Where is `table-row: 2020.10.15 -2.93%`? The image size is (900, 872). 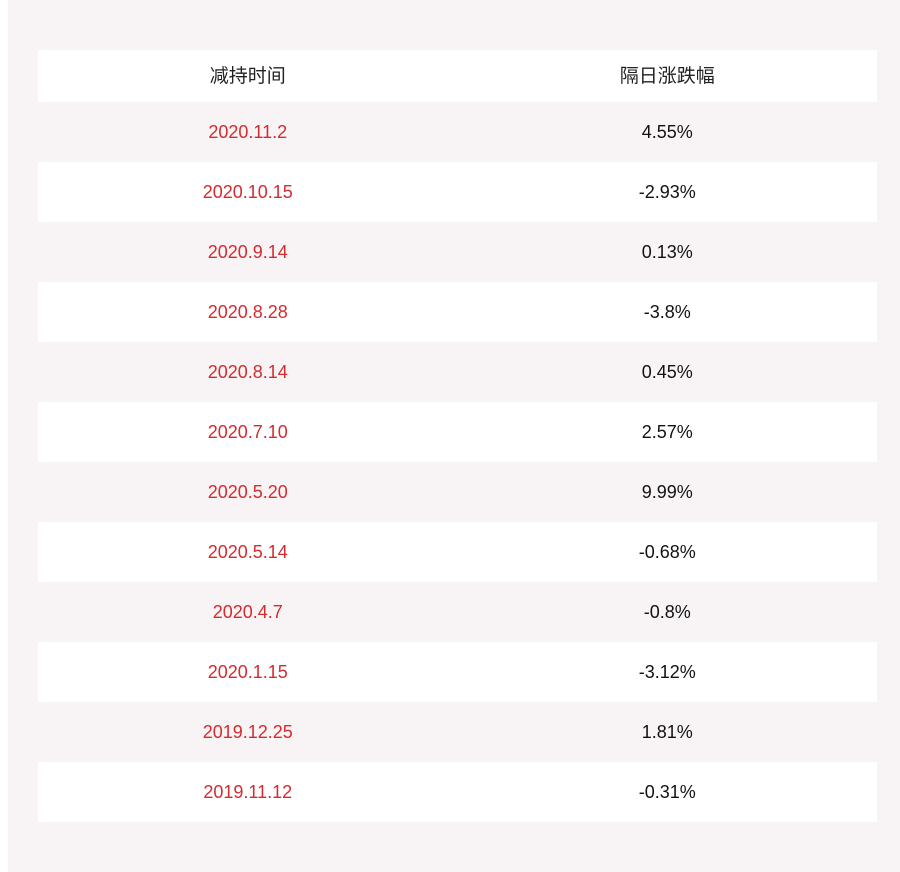 table-row: 2020.10.15 -2.93% is located at coordinates (457, 192).